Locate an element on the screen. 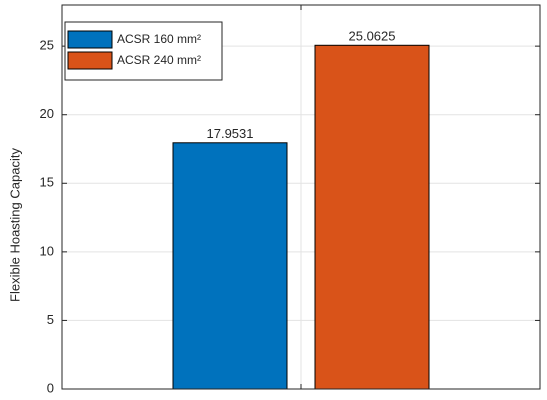  bar is located at coordinates (230, 266).